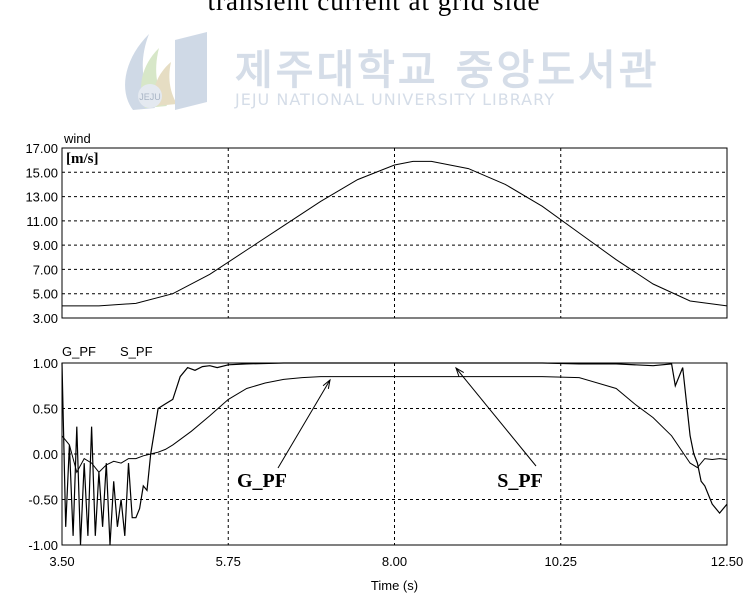 The image size is (748, 598). Describe the element at coordinates (43, 500) in the screenshot. I see `pf-y-tick-0-50: -0.50` at that location.